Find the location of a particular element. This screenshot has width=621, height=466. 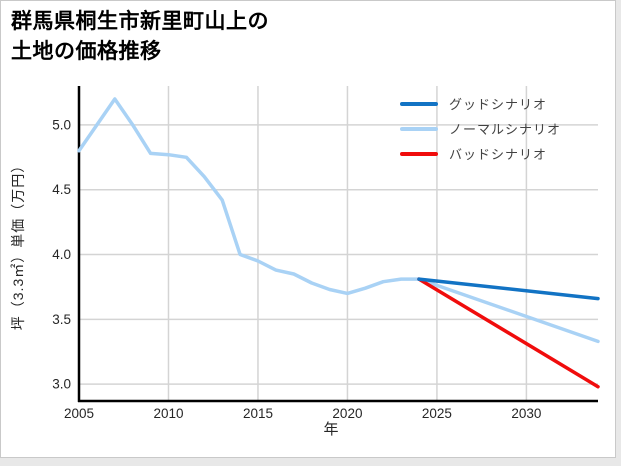

y-tick-label: 3.0 is located at coordinates (61, 384).